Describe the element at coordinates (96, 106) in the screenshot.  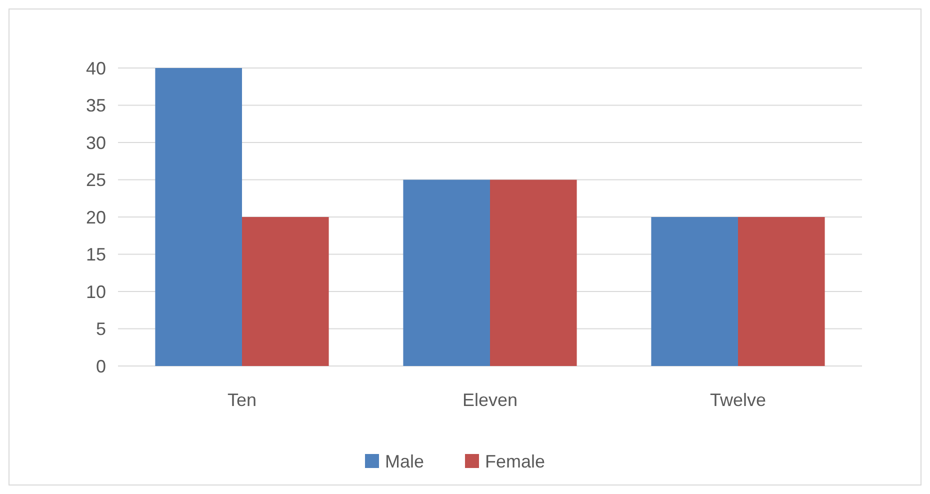
I see `y-tick-label: 35` at that location.